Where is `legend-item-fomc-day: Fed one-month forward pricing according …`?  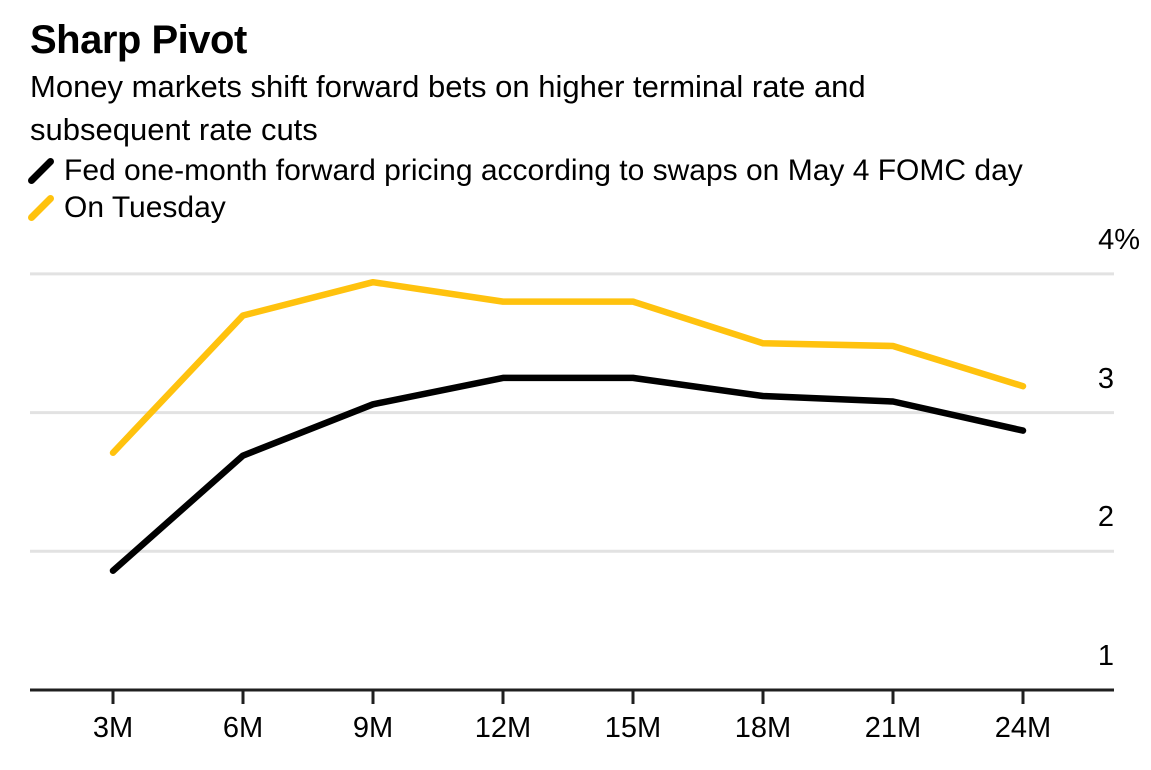
legend-item-fomc-day: Fed one-month forward pricing according … is located at coordinates (525, 170).